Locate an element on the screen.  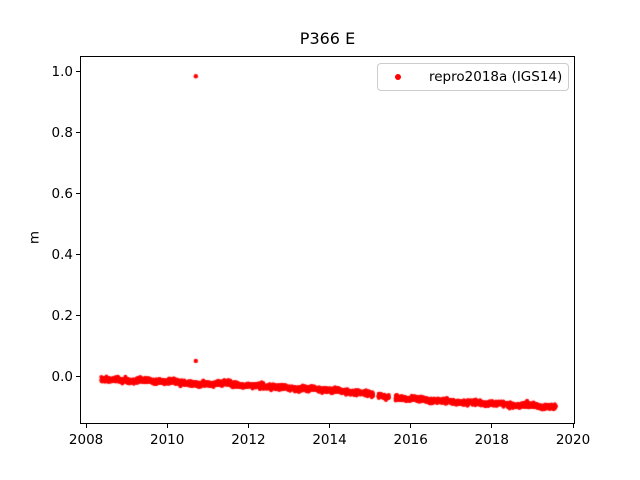
x-tick-label: 2008 is located at coordinates (86, 440).